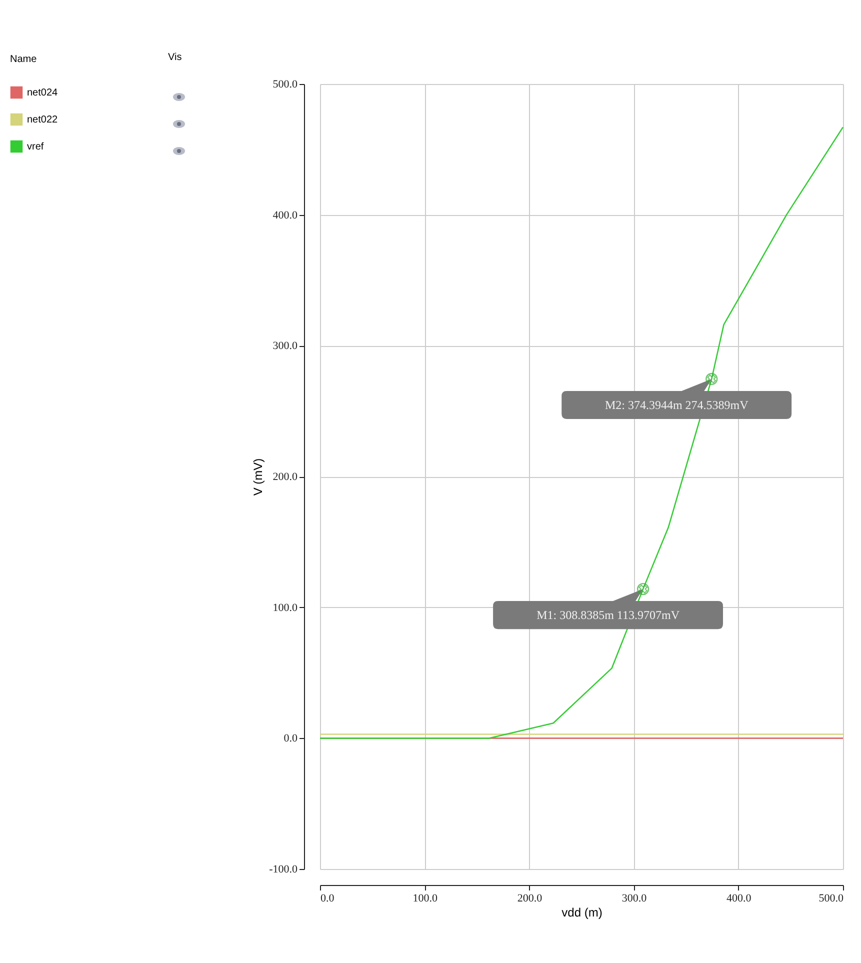 This screenshot has height=963, width=861. What do you see at coordinates (285, 346) in the screenshot?
I see `y-tick-label: 300.0` at bounding box center [285, 346].